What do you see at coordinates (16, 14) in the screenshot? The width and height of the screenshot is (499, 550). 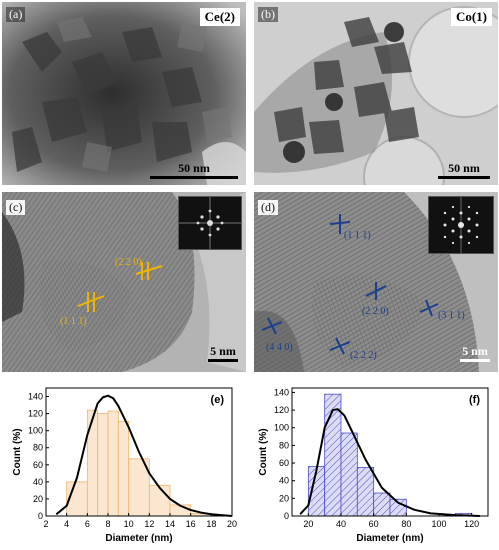 I see `panel-a-label: (a)` at bounding box center [16, 14].